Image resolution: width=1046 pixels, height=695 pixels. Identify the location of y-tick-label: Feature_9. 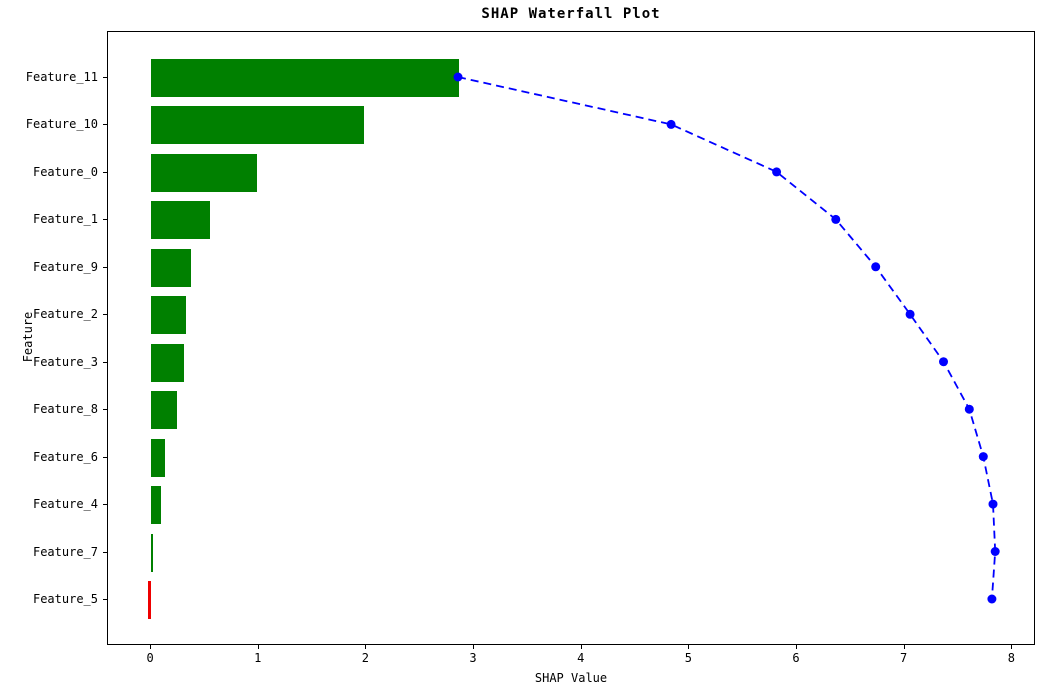
(65, 266).